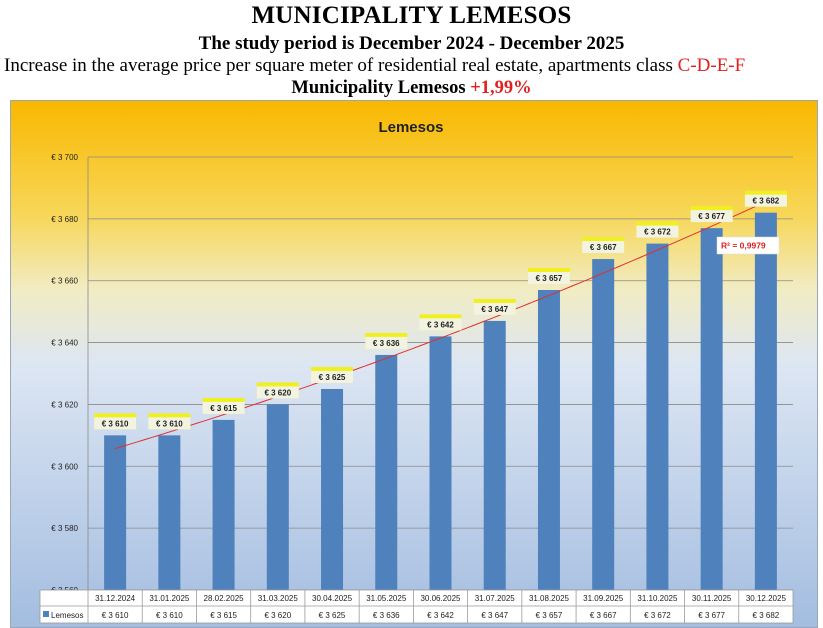  Describe the element at coordinates (712, 598) in the screenshot. I see `x-tick-label: 30.11.2025` at that location.